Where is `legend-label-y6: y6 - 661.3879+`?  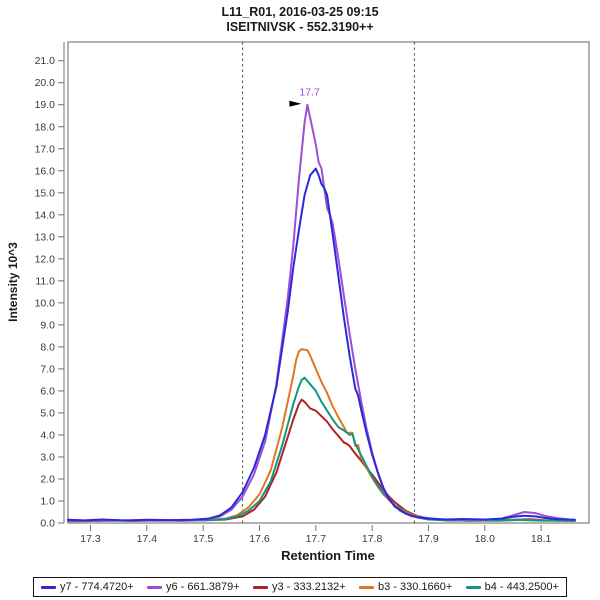 legend-label-y6: y6 - 661.3879+ is located at coordinates (203, 587).